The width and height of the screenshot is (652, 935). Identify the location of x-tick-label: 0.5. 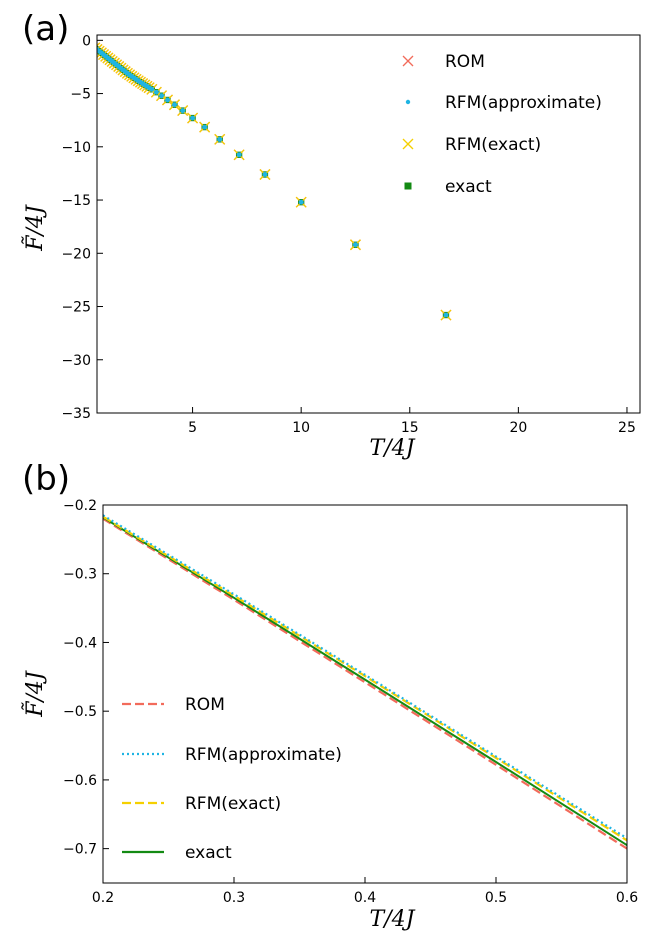
(496, 898).